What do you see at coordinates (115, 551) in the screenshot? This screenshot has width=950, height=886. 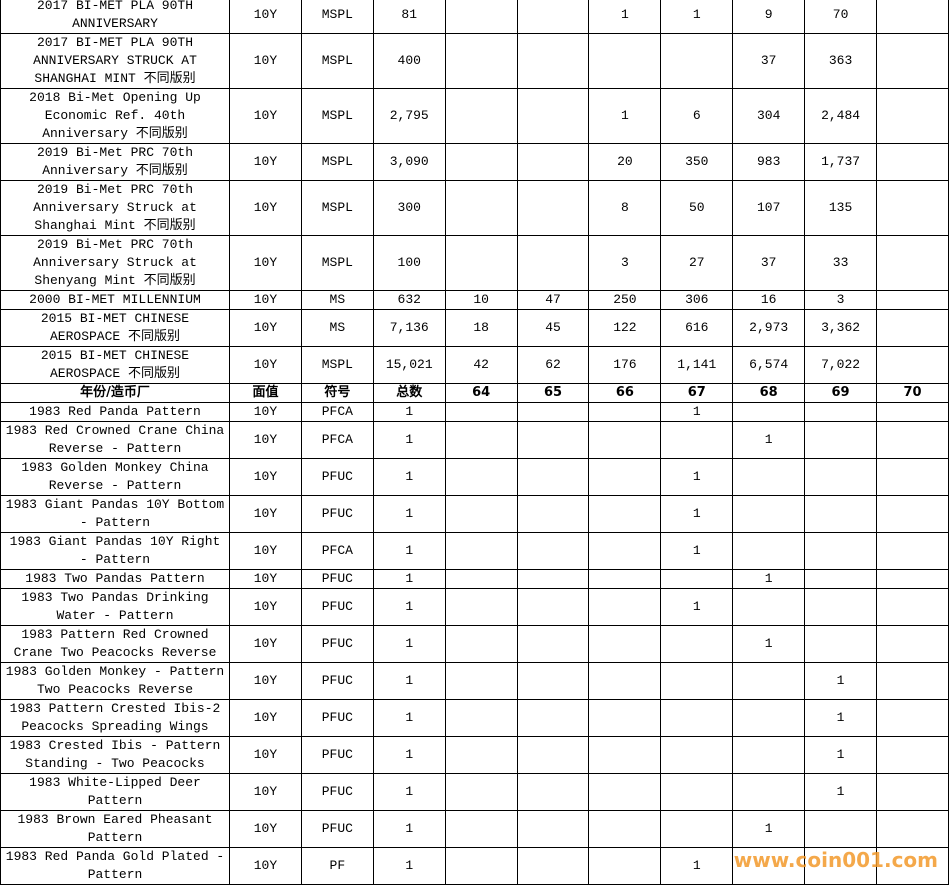 I see `cell: 1983 Giant Pandas 10Y Right - Pattern` at bounding box center [115, 551].